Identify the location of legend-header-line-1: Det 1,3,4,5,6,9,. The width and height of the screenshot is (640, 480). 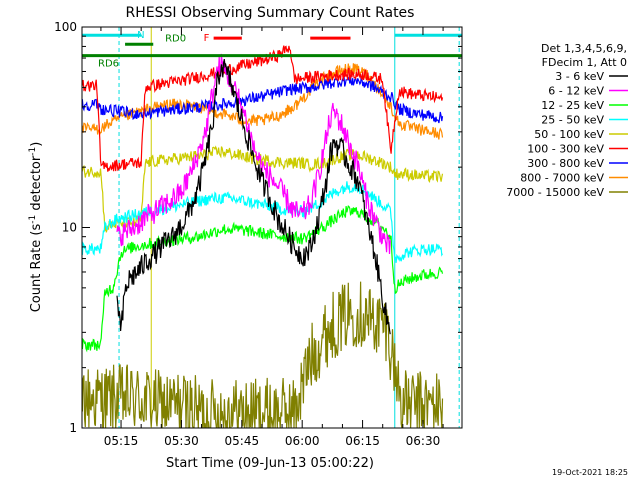
(584, 48).